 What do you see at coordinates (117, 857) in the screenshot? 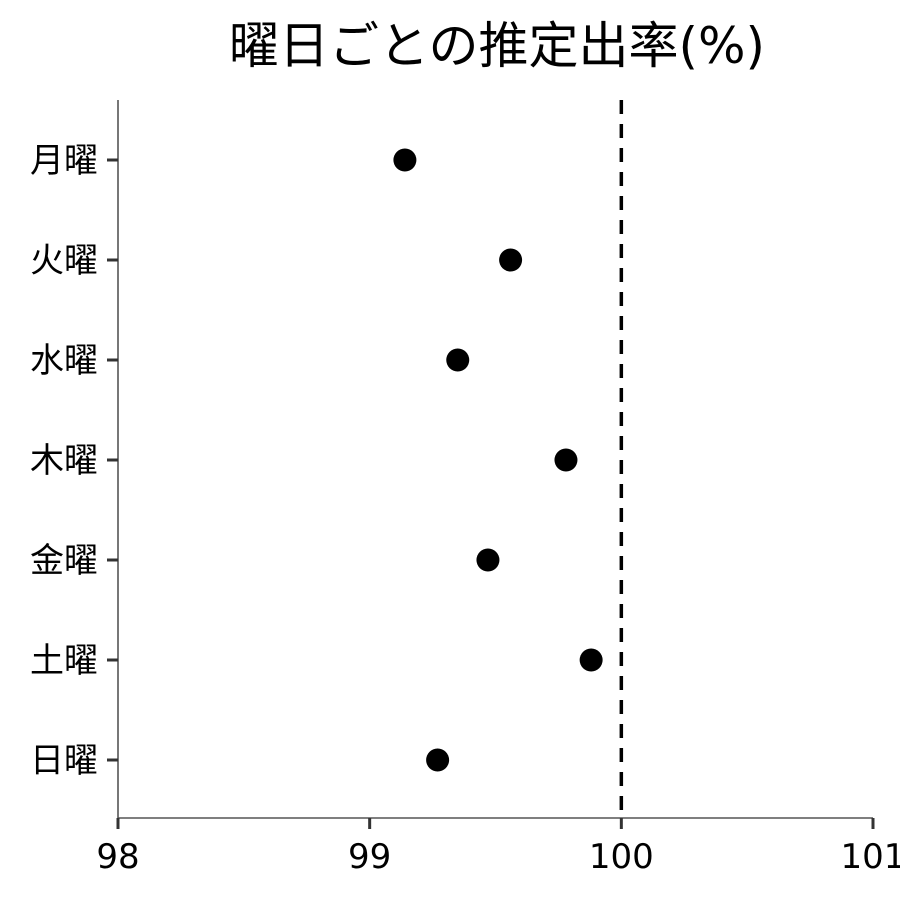
I see `x-tick-label: 98` at bounding box center [117, 857].